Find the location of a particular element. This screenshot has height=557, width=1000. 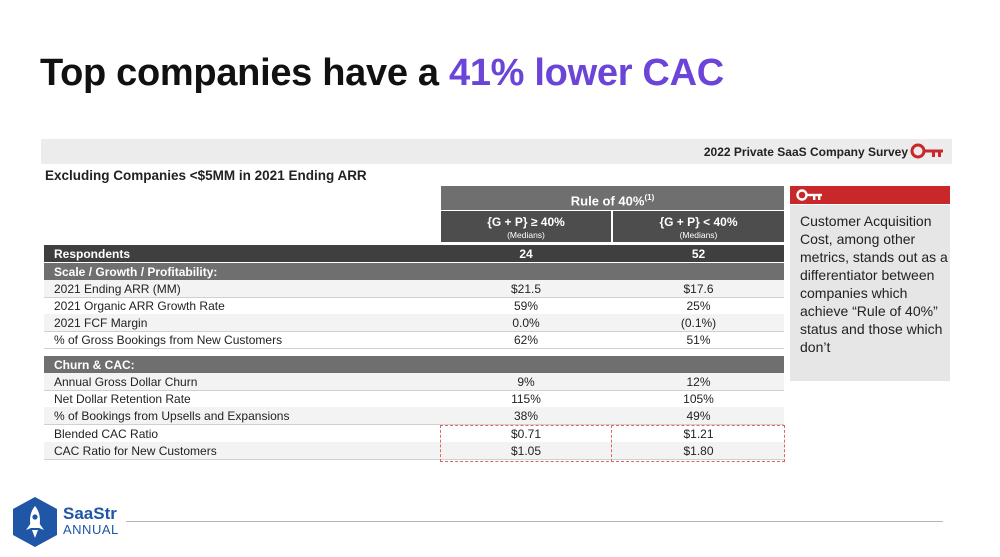

cac-highlight-box is located at coordinates (612, 443).